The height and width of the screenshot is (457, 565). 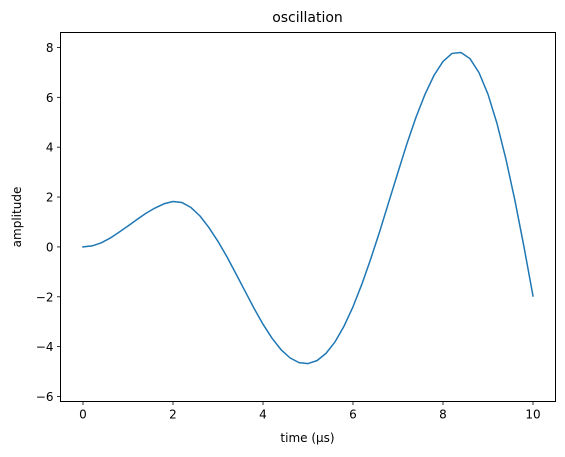 What do you see at coordinates (45, 297) in the screenshot?
I see `y-tick-label: −2` at bounding box center [45, 297].